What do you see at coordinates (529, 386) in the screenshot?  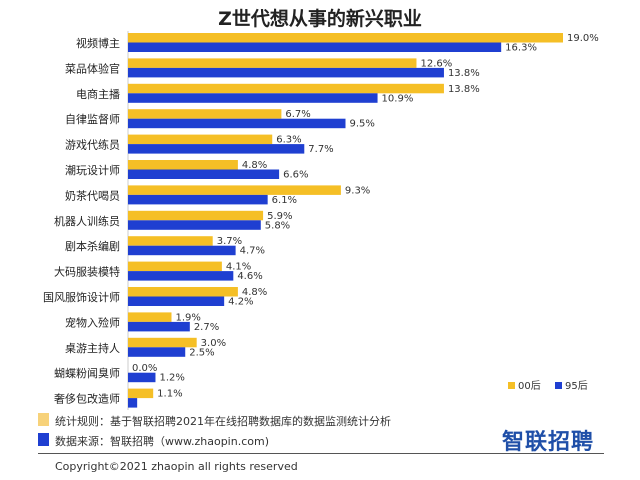 I see `legend-label: 00后` at bounding box center [529, 386].